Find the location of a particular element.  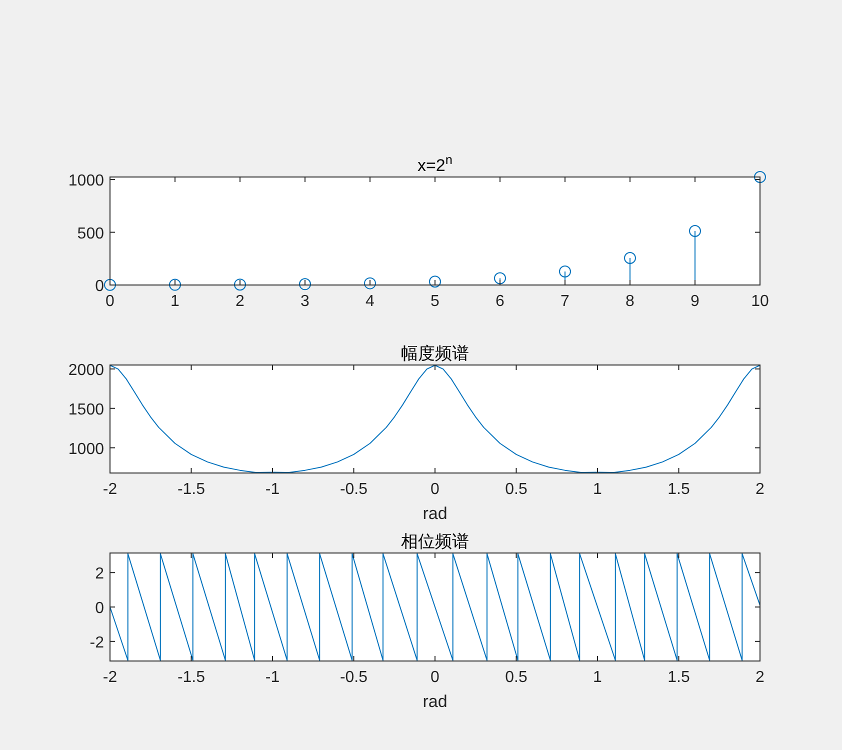

y-tick-label: 500 is located at coordinates (90, 233).